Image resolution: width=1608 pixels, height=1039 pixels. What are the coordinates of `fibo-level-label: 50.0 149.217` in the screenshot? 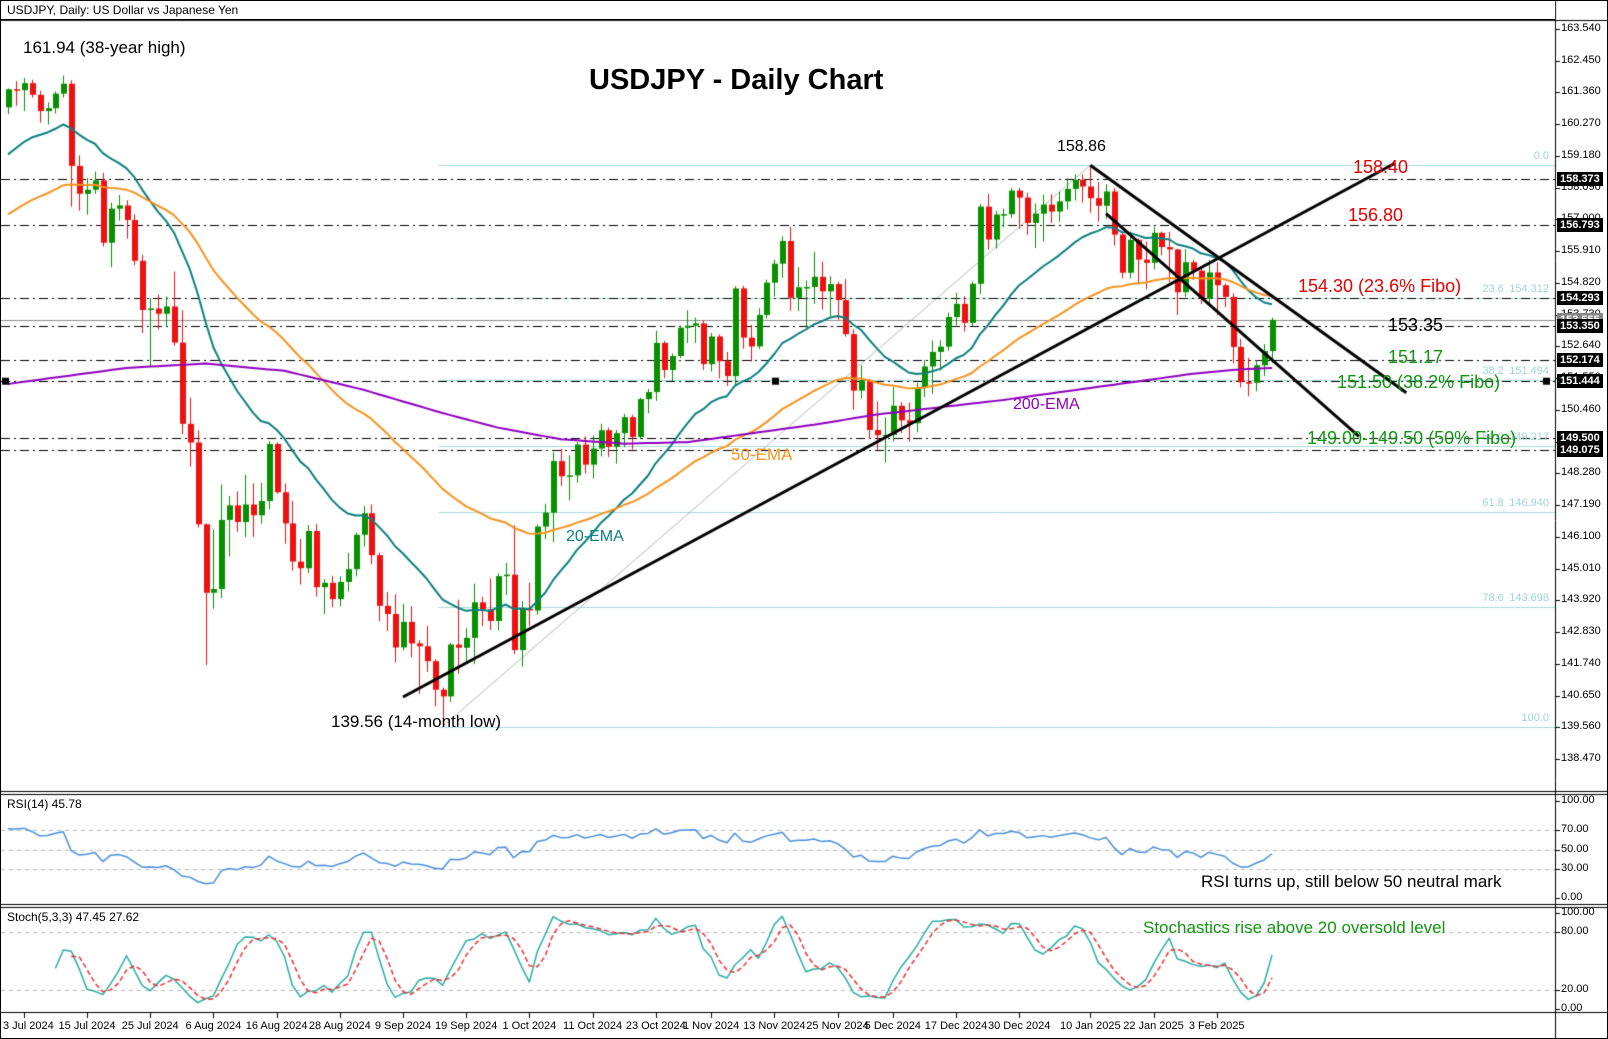 It's located at (1515, 437).